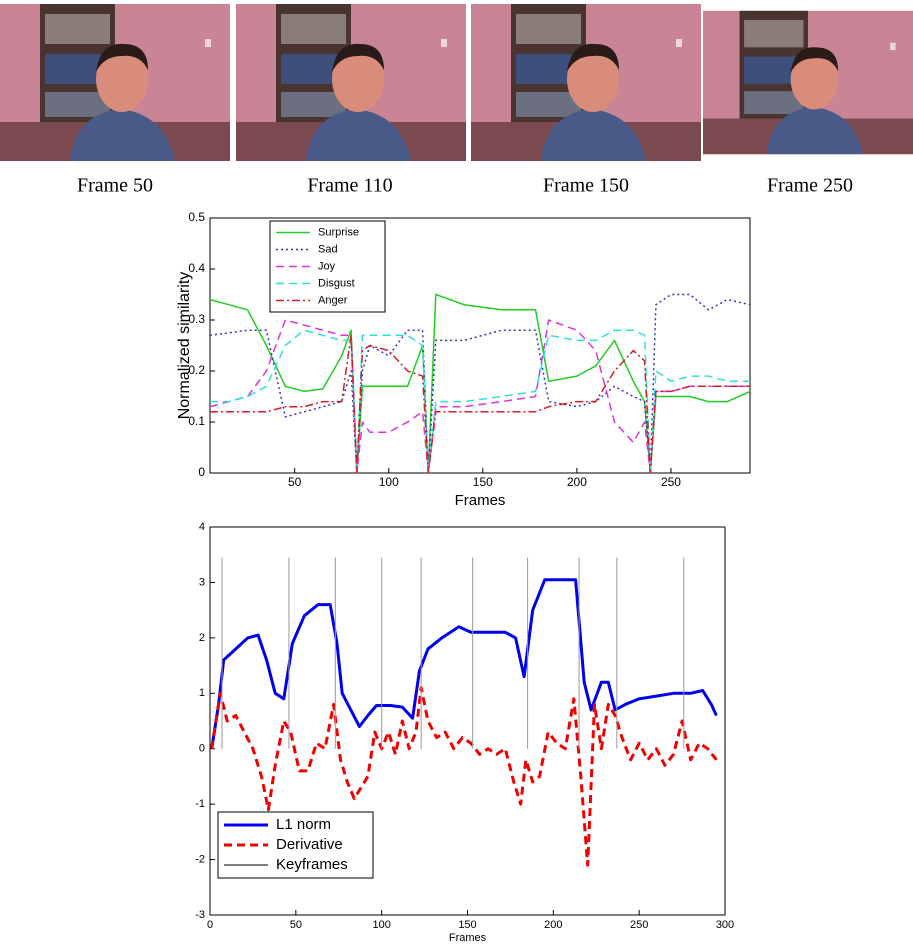  I want to click on legend-label: Joy, so click(327, 266).